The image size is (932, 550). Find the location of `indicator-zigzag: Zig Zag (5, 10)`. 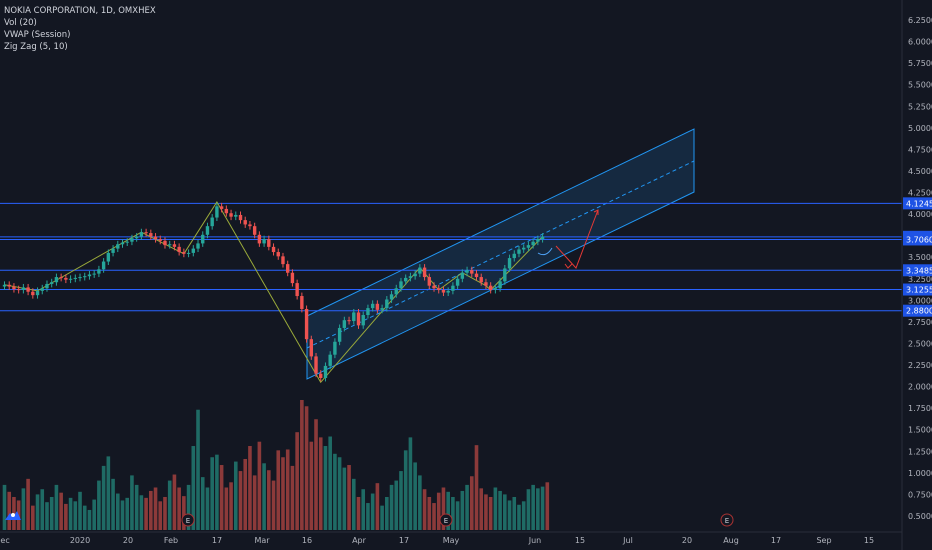

indicator-zigzag: Zig Zag (5, 10) is located at coordinates (36, 47).